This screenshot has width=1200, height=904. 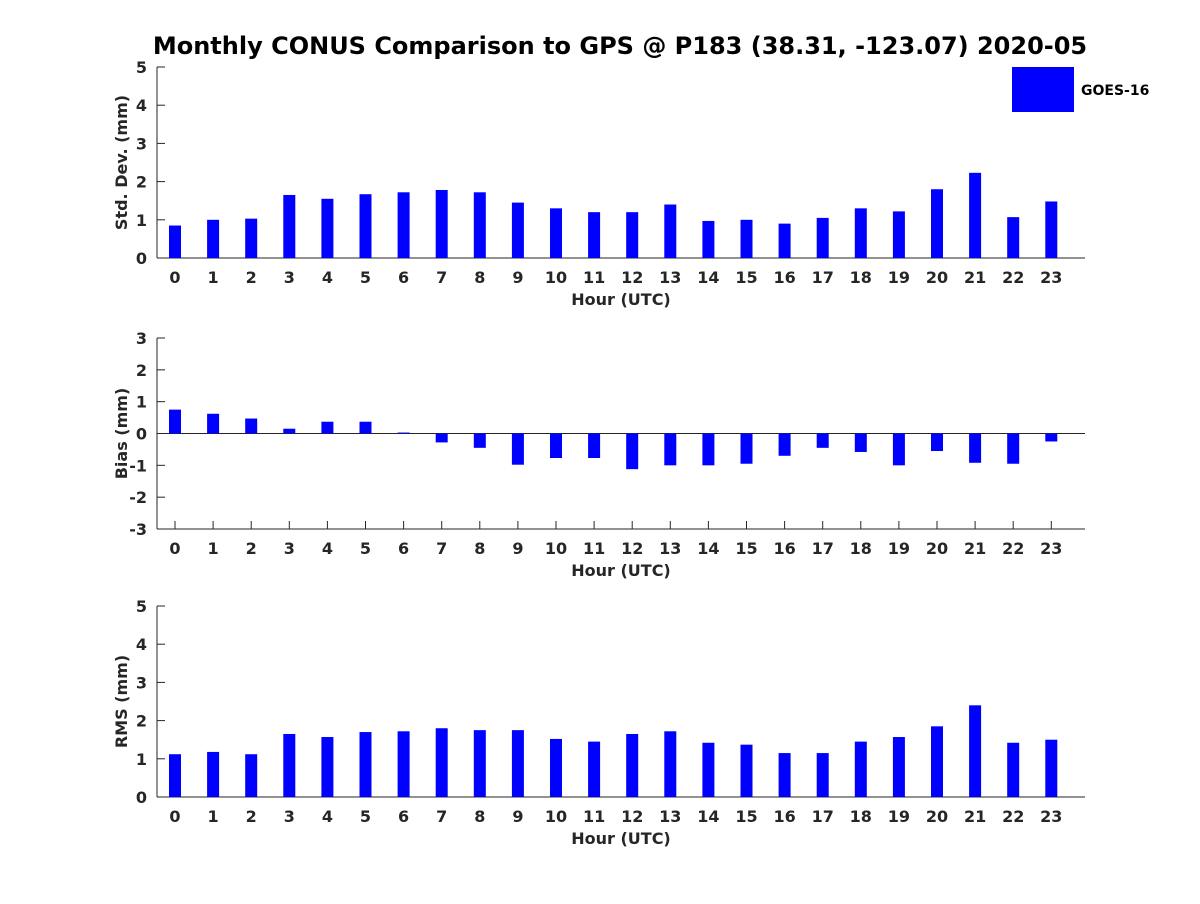 I want to click on y-tick-label: -1, so click(x=138, y=465).